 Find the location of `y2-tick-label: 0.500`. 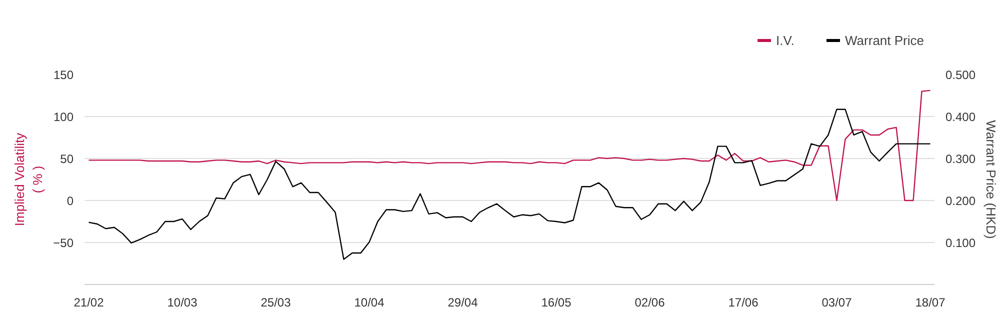

y2-tick-label: 0.500 is located at coordinates (961, 75).